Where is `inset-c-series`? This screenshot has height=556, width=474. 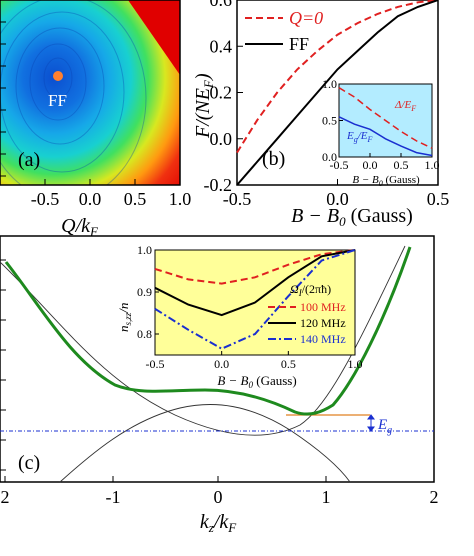
inset-c-series is located at coordinates (255, 299).